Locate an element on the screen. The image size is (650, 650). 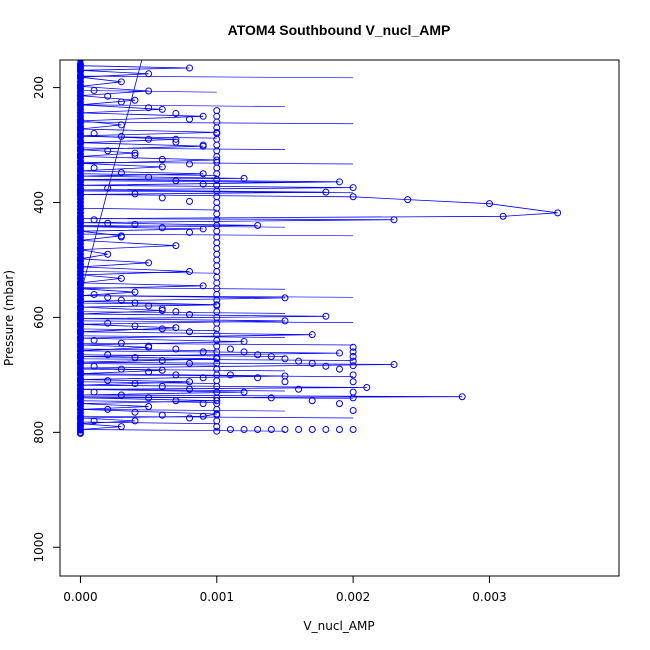
x-tick-label: 0.001 is located at coordinates (217, 597).